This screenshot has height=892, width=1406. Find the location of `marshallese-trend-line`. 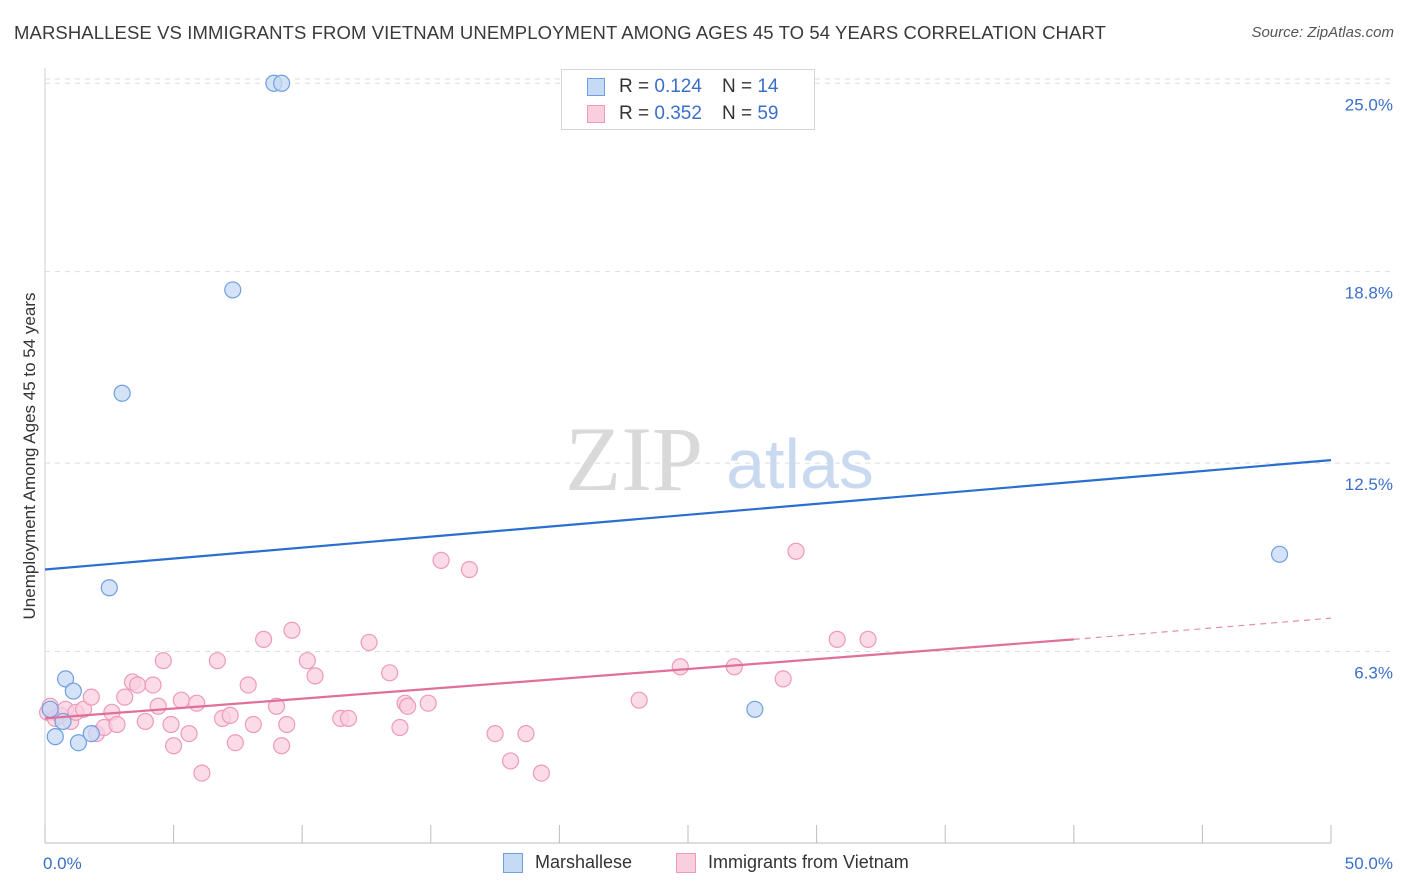

marshallese-trend-line is located at coordinates (688, 515).